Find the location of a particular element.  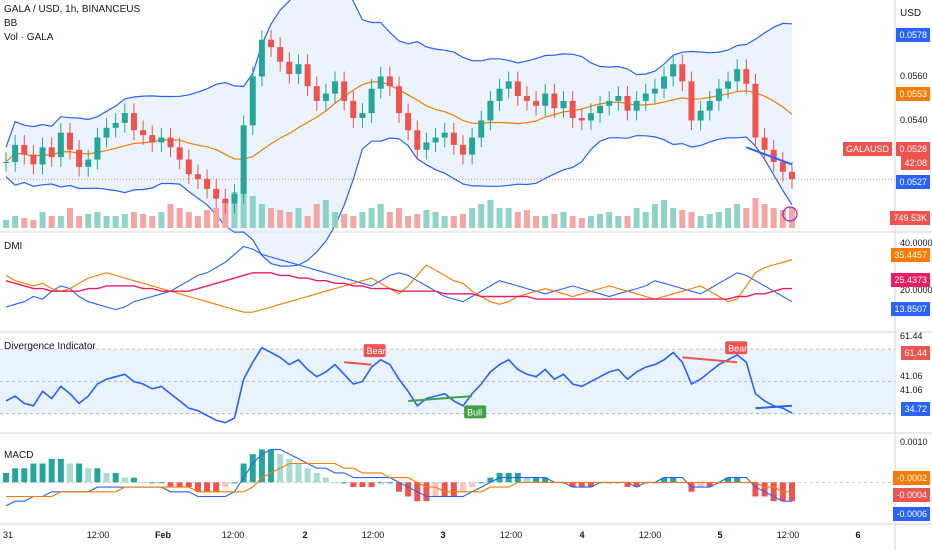

price-axis-label-1: 0.0560 is located at coordinates (914, 76).